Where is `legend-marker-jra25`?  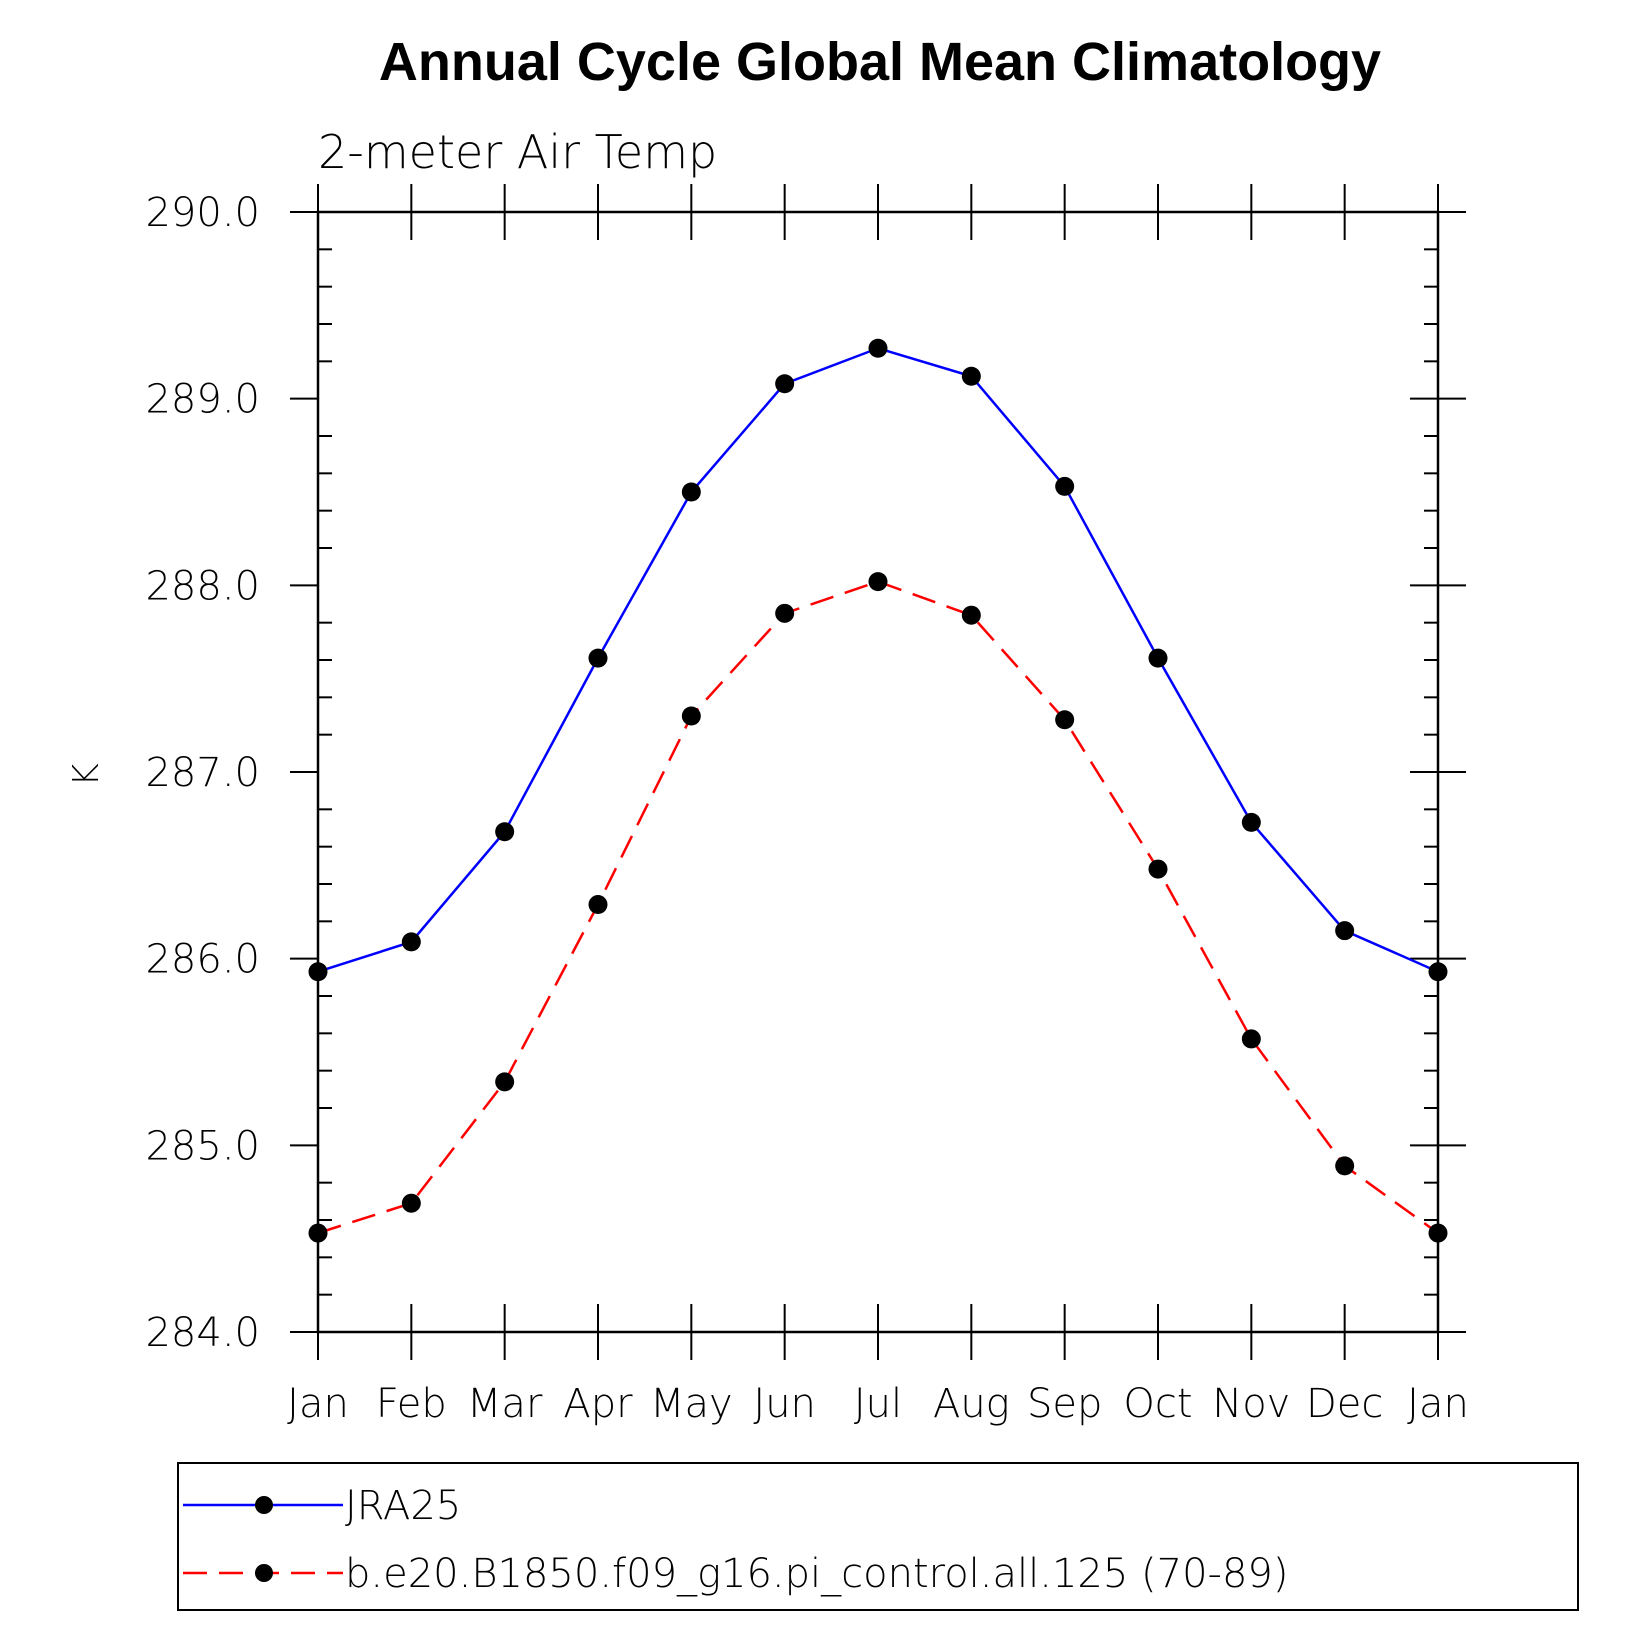 legend-marker-jra25 is located at coordinates (264, 1505).